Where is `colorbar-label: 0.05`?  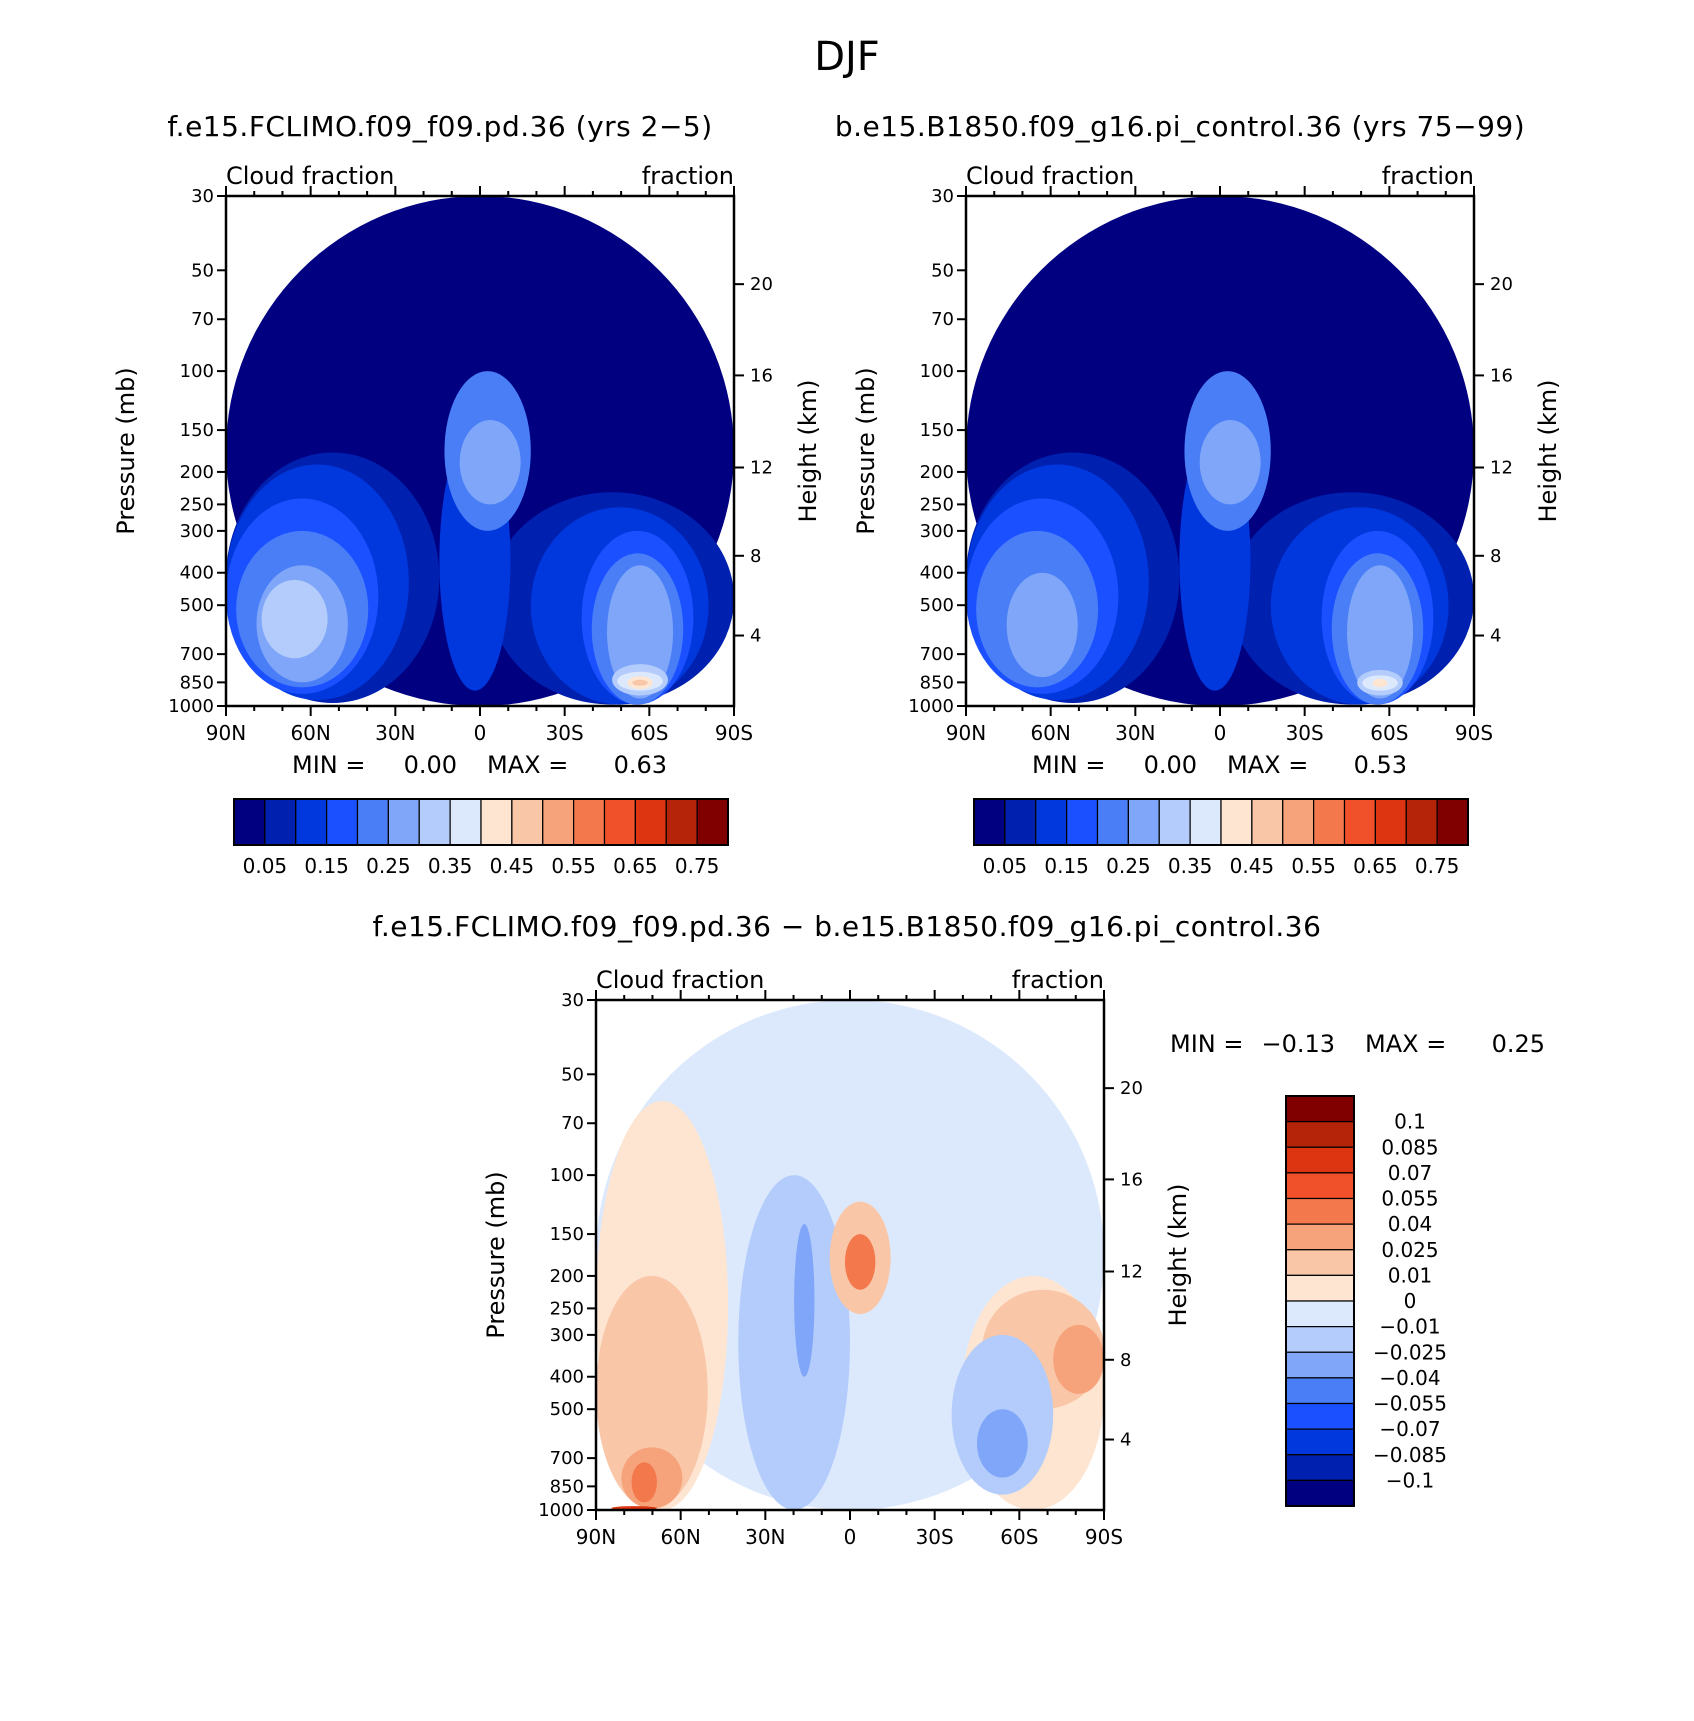
colorbar-label: 0.05 is located at coordinates (1005, 866).